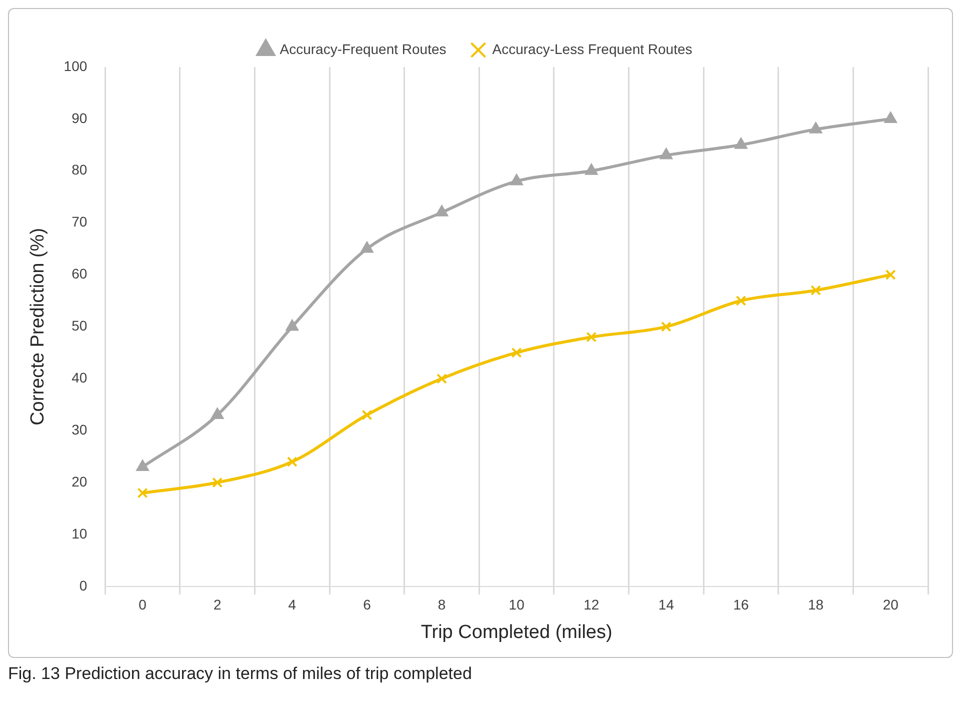  Describe the element at coordinates (367, 604) in the screenshot. I see `x-tick-label: 6` at that location.